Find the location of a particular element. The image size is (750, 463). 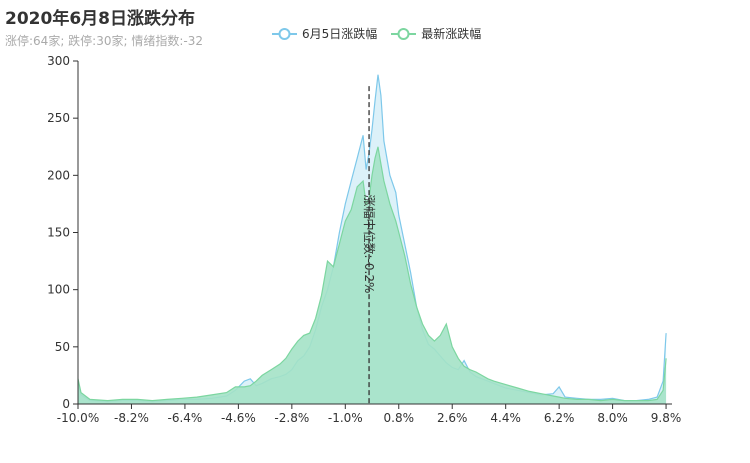

chart-legend: 6月5日涨跌幅 最新涨跌幅 is located at coordinates (376, 33).